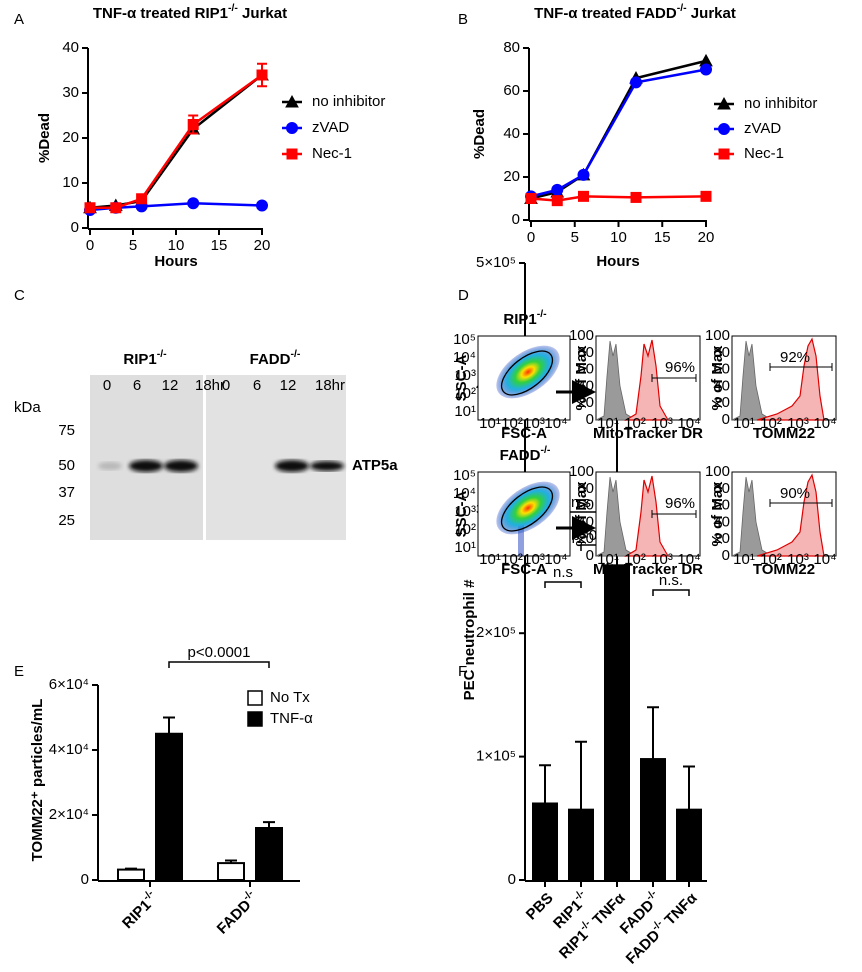  I want to click on lane-label: 6, so click(137, 385).